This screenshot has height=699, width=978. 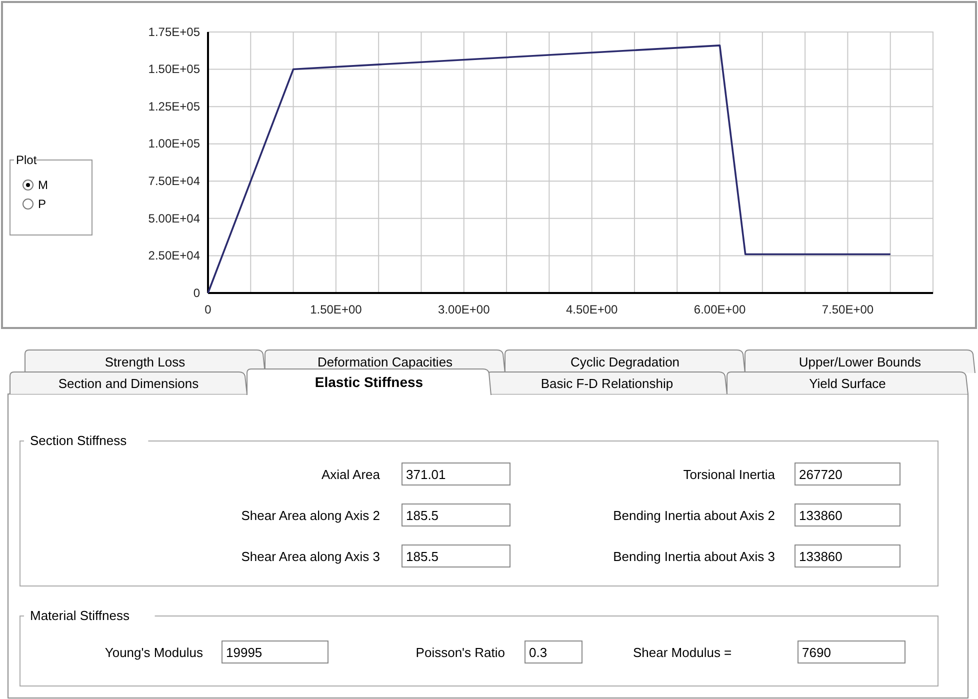 I want to click on text: Section and Dimensions, so click(x=129, y=383).